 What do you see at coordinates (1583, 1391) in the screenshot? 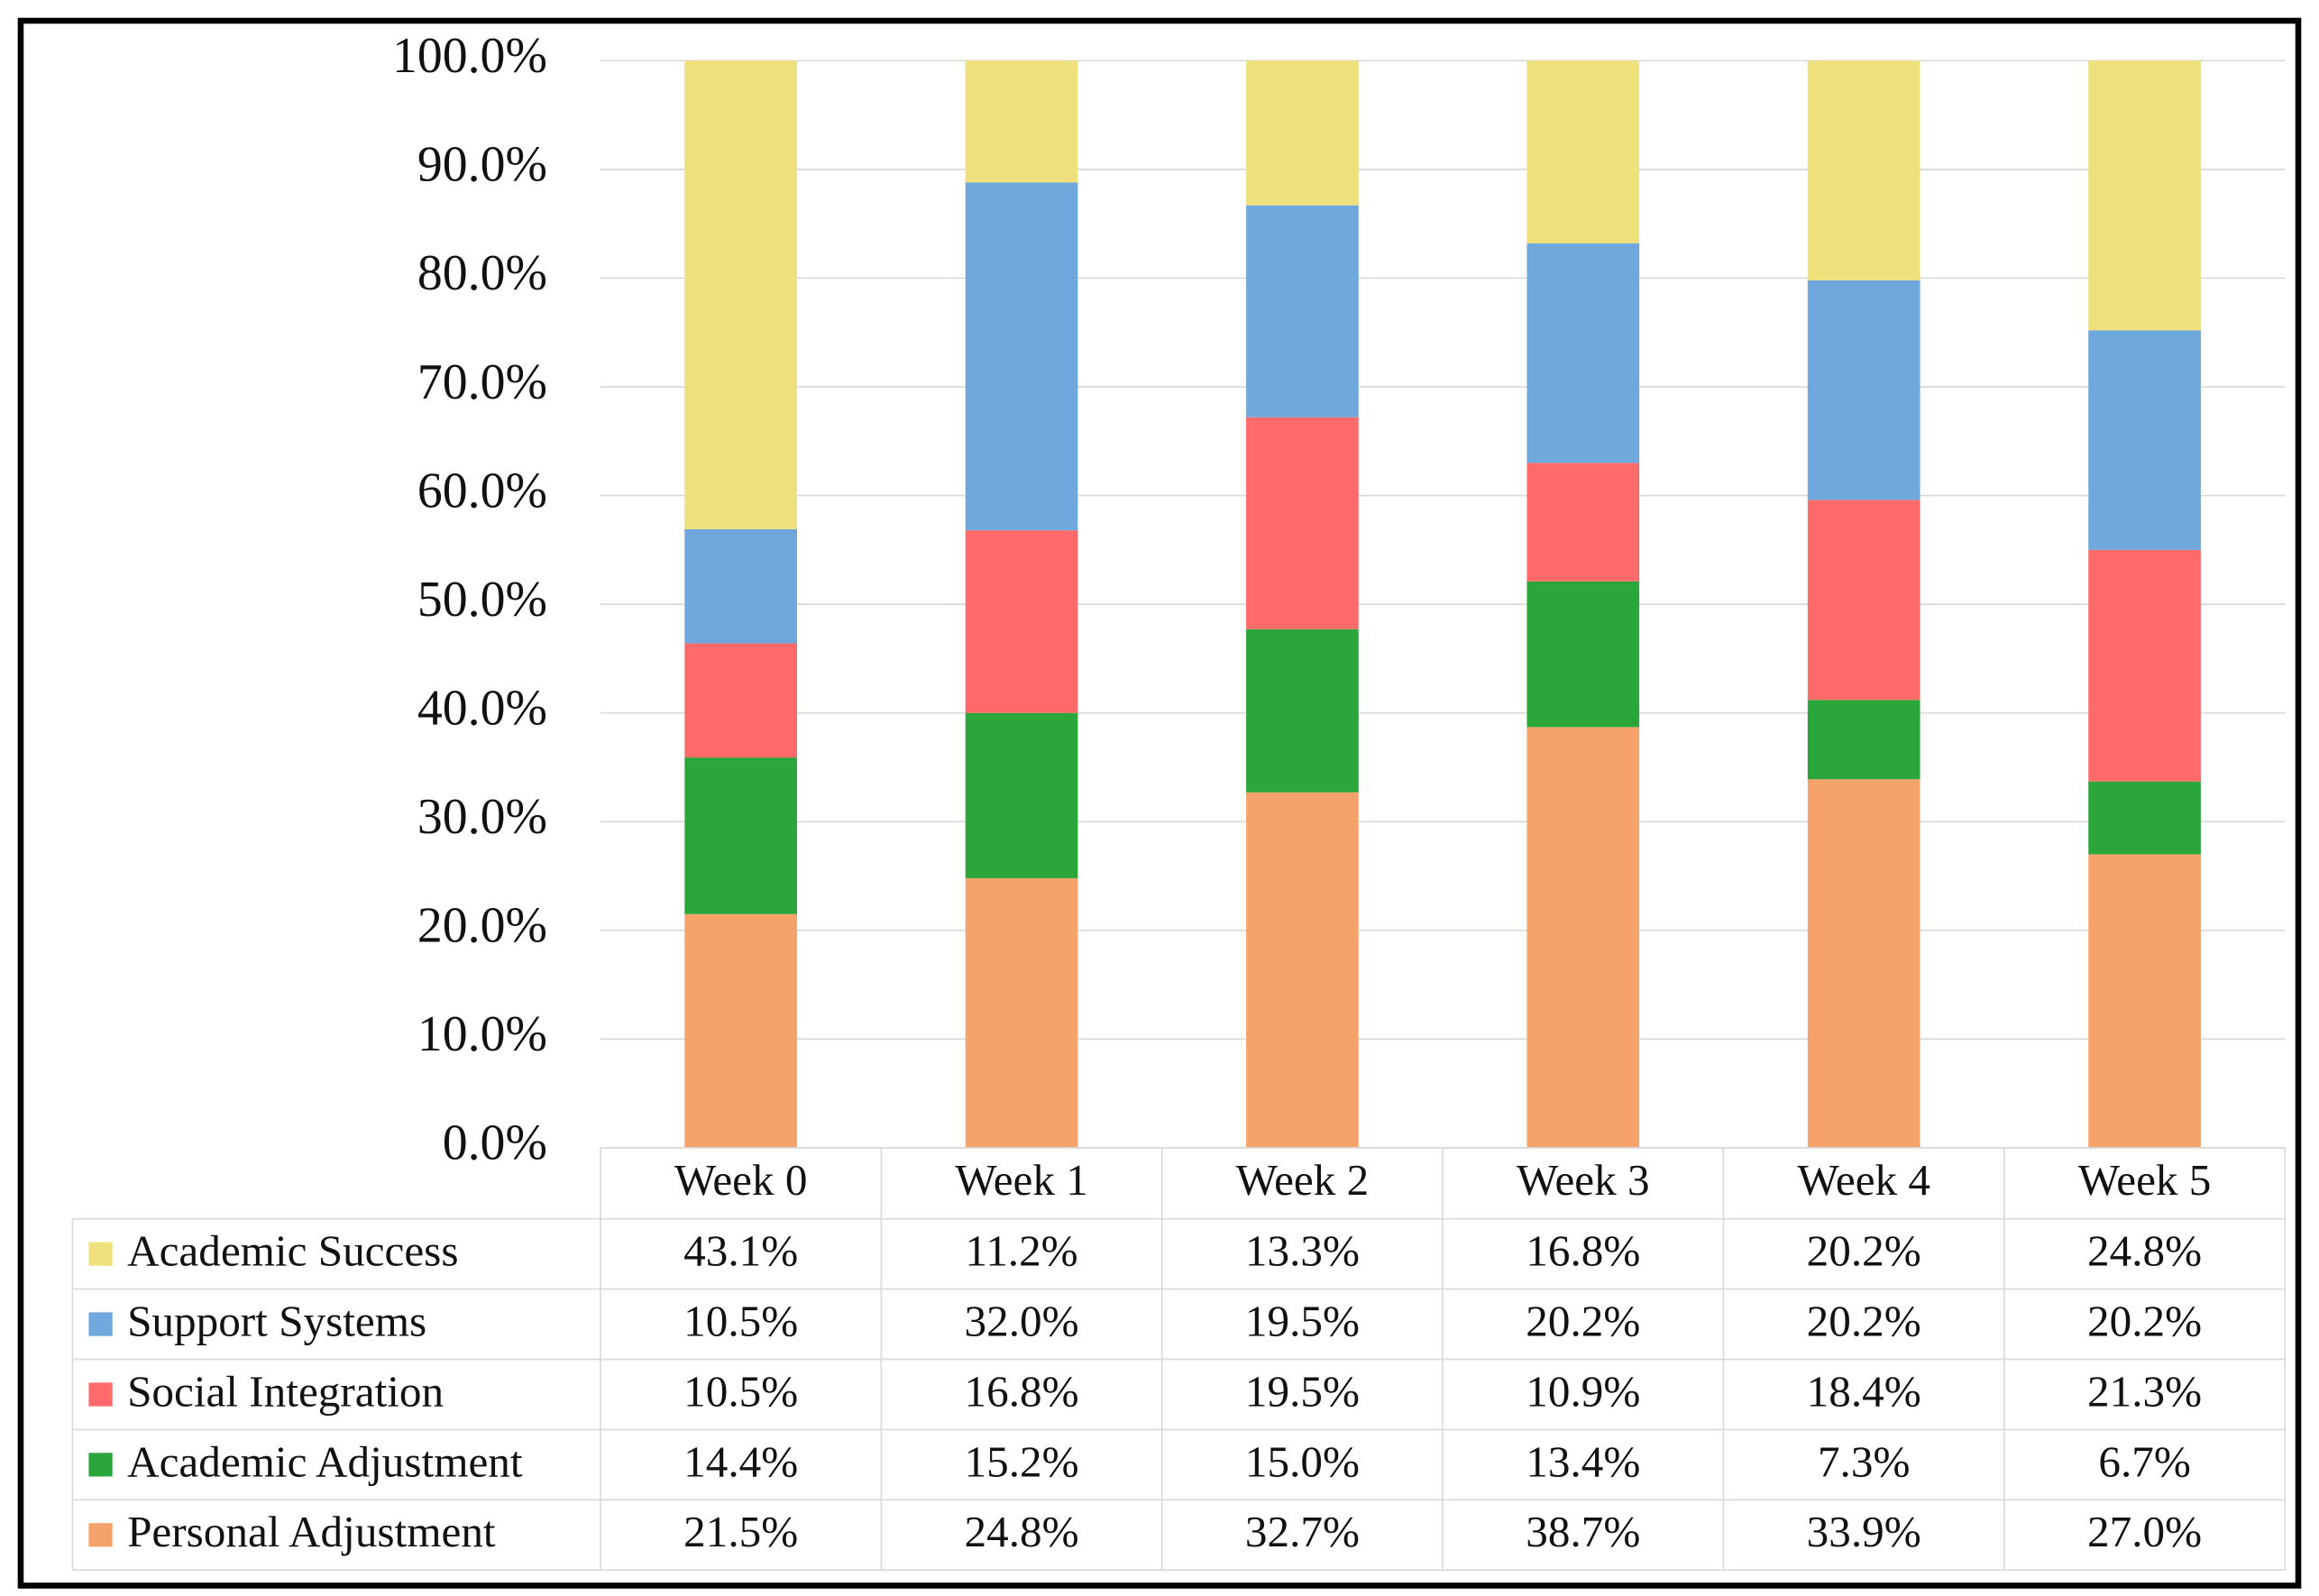
I see `data-label: 10.9%` at bounding box center [1583, 1391].